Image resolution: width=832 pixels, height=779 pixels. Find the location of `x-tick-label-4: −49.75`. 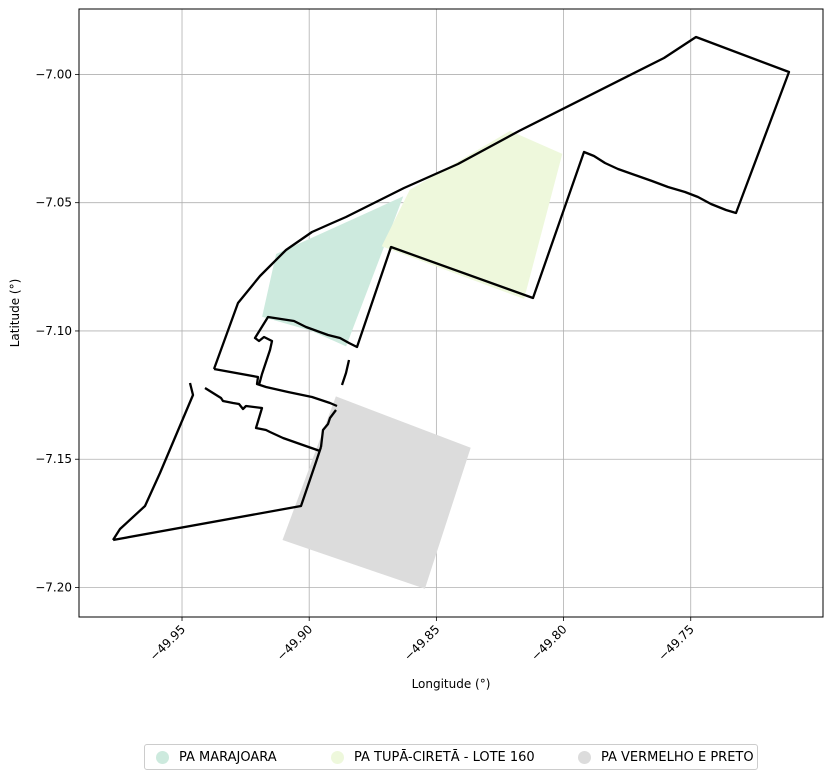

x-tick-label-4: −49.75 is located at coordinates (676, 642).